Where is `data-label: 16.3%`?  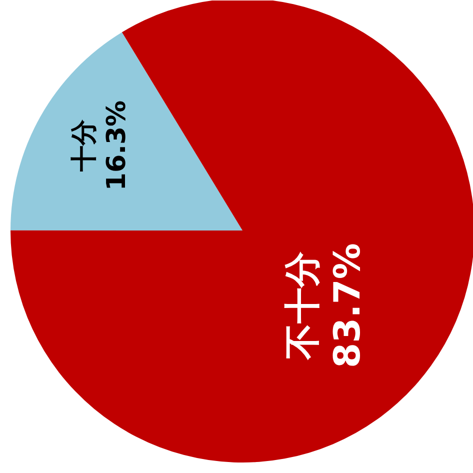
data-label: 16.3% is located at coordinates (117, 145).